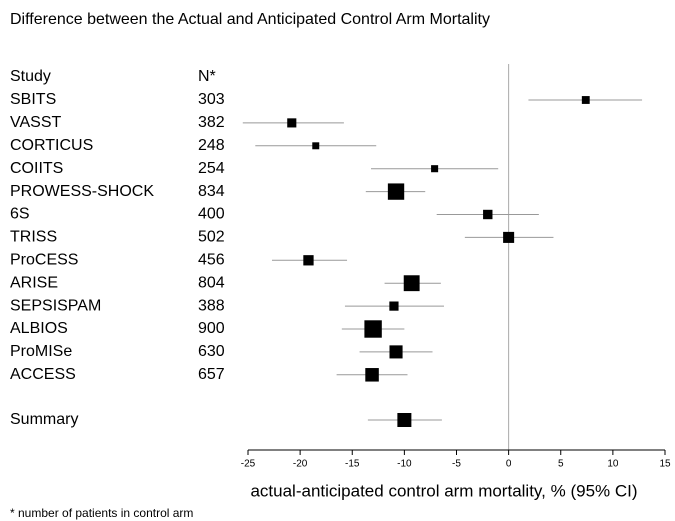 The width and height of the screenshot is (675, 521). What do you see at coordinates (211, 122) in the screenshot?
I see `n-label: 382` at bounding box center [211, 122].